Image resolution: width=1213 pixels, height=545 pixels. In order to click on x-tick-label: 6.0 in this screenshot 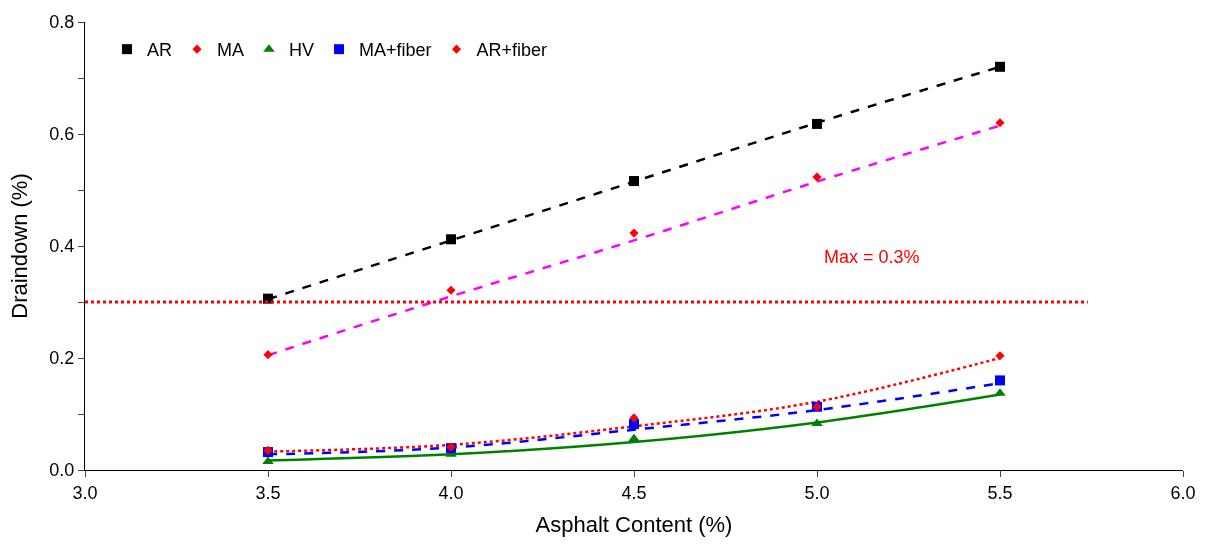, I will do `click(1183, 492)`.